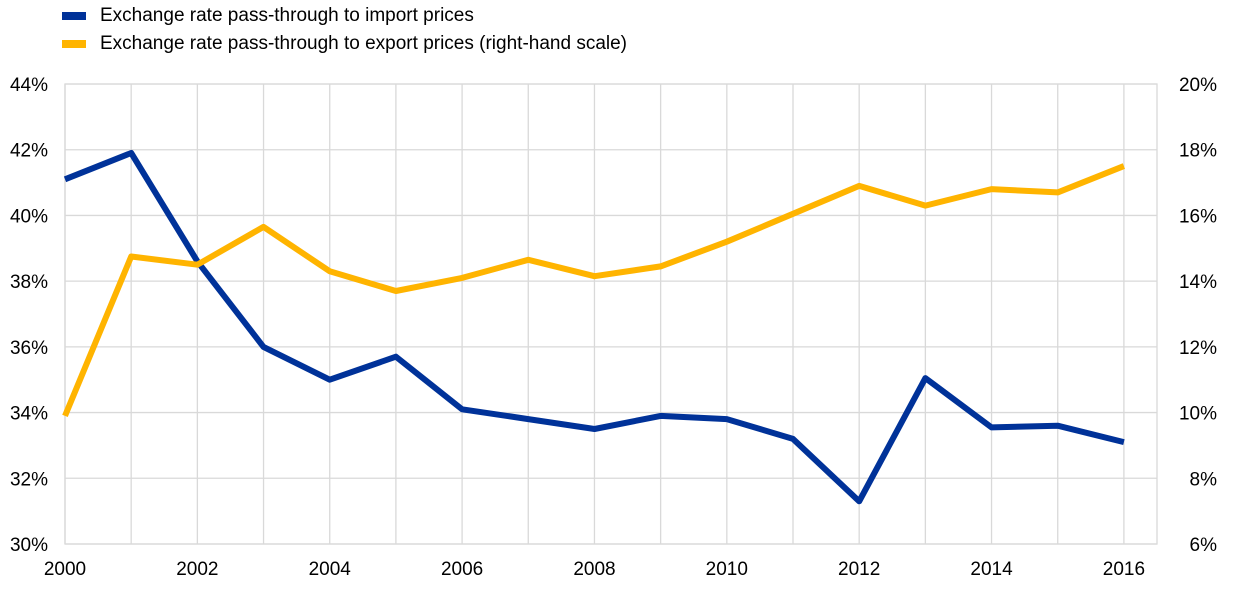 The width and height of the screenshot is (1240, 589). I want to click on y-left-tick-label: 40%, so click(29, 216).